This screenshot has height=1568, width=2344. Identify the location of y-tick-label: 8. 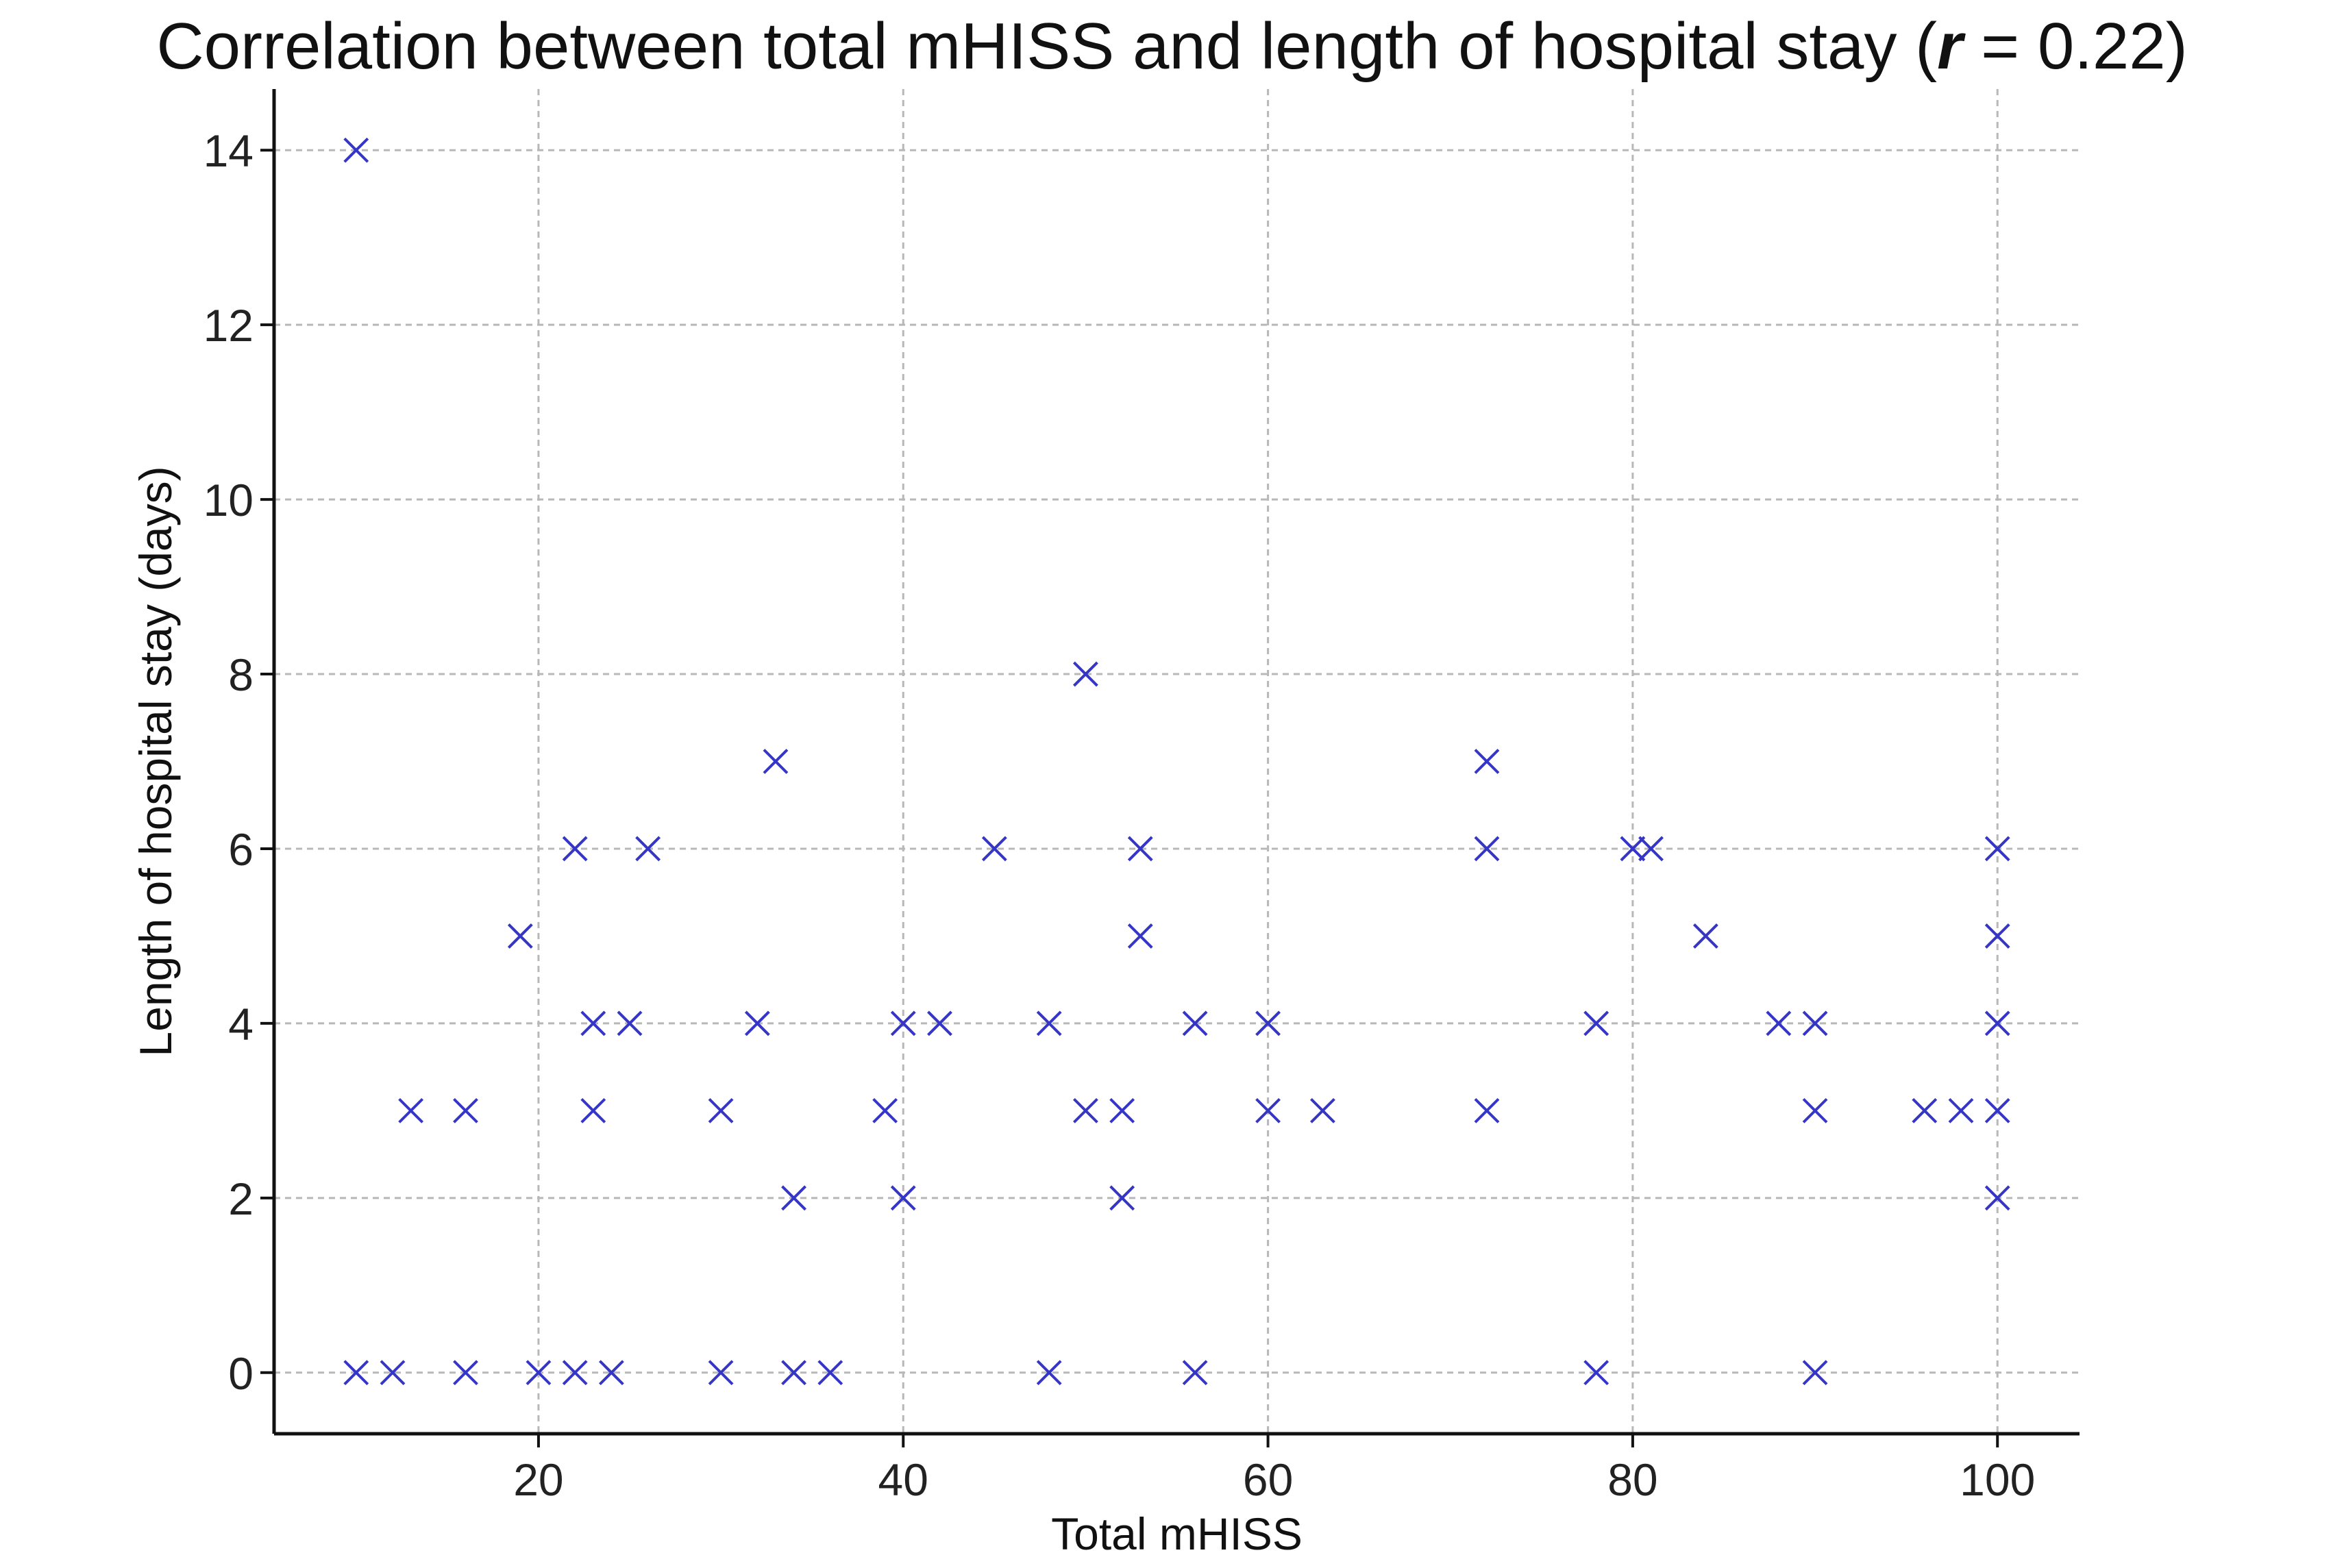
(241, 674).